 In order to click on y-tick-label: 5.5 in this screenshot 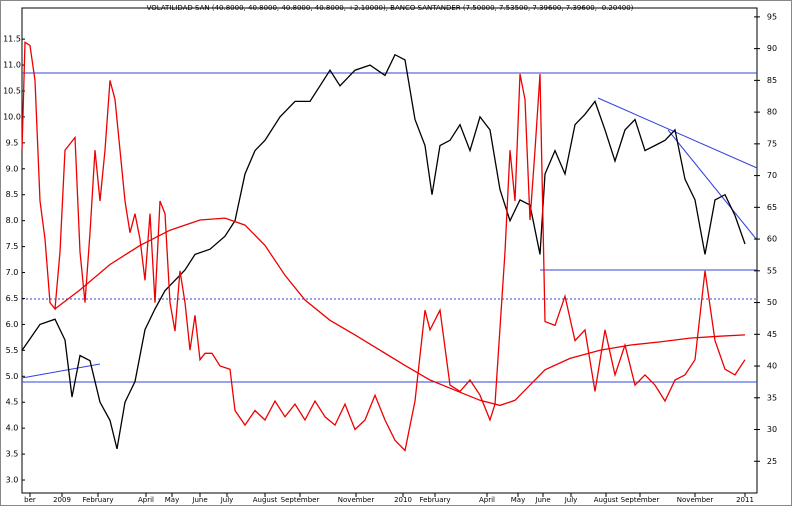, I will do `click(12, 350)`.